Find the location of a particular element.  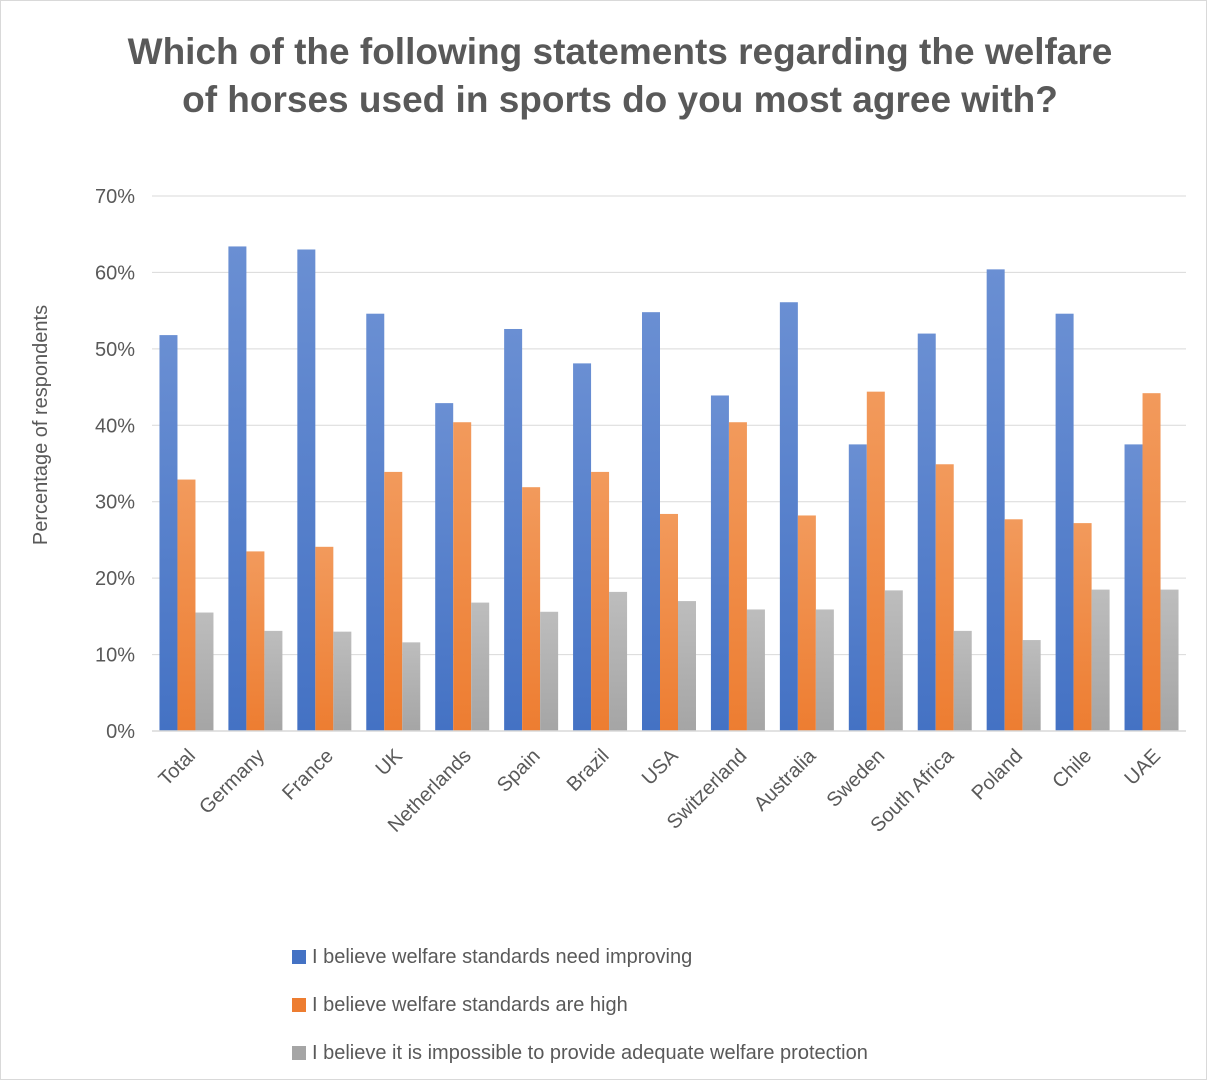

x-tick-label: Poland is located at coordinates (998, 775).